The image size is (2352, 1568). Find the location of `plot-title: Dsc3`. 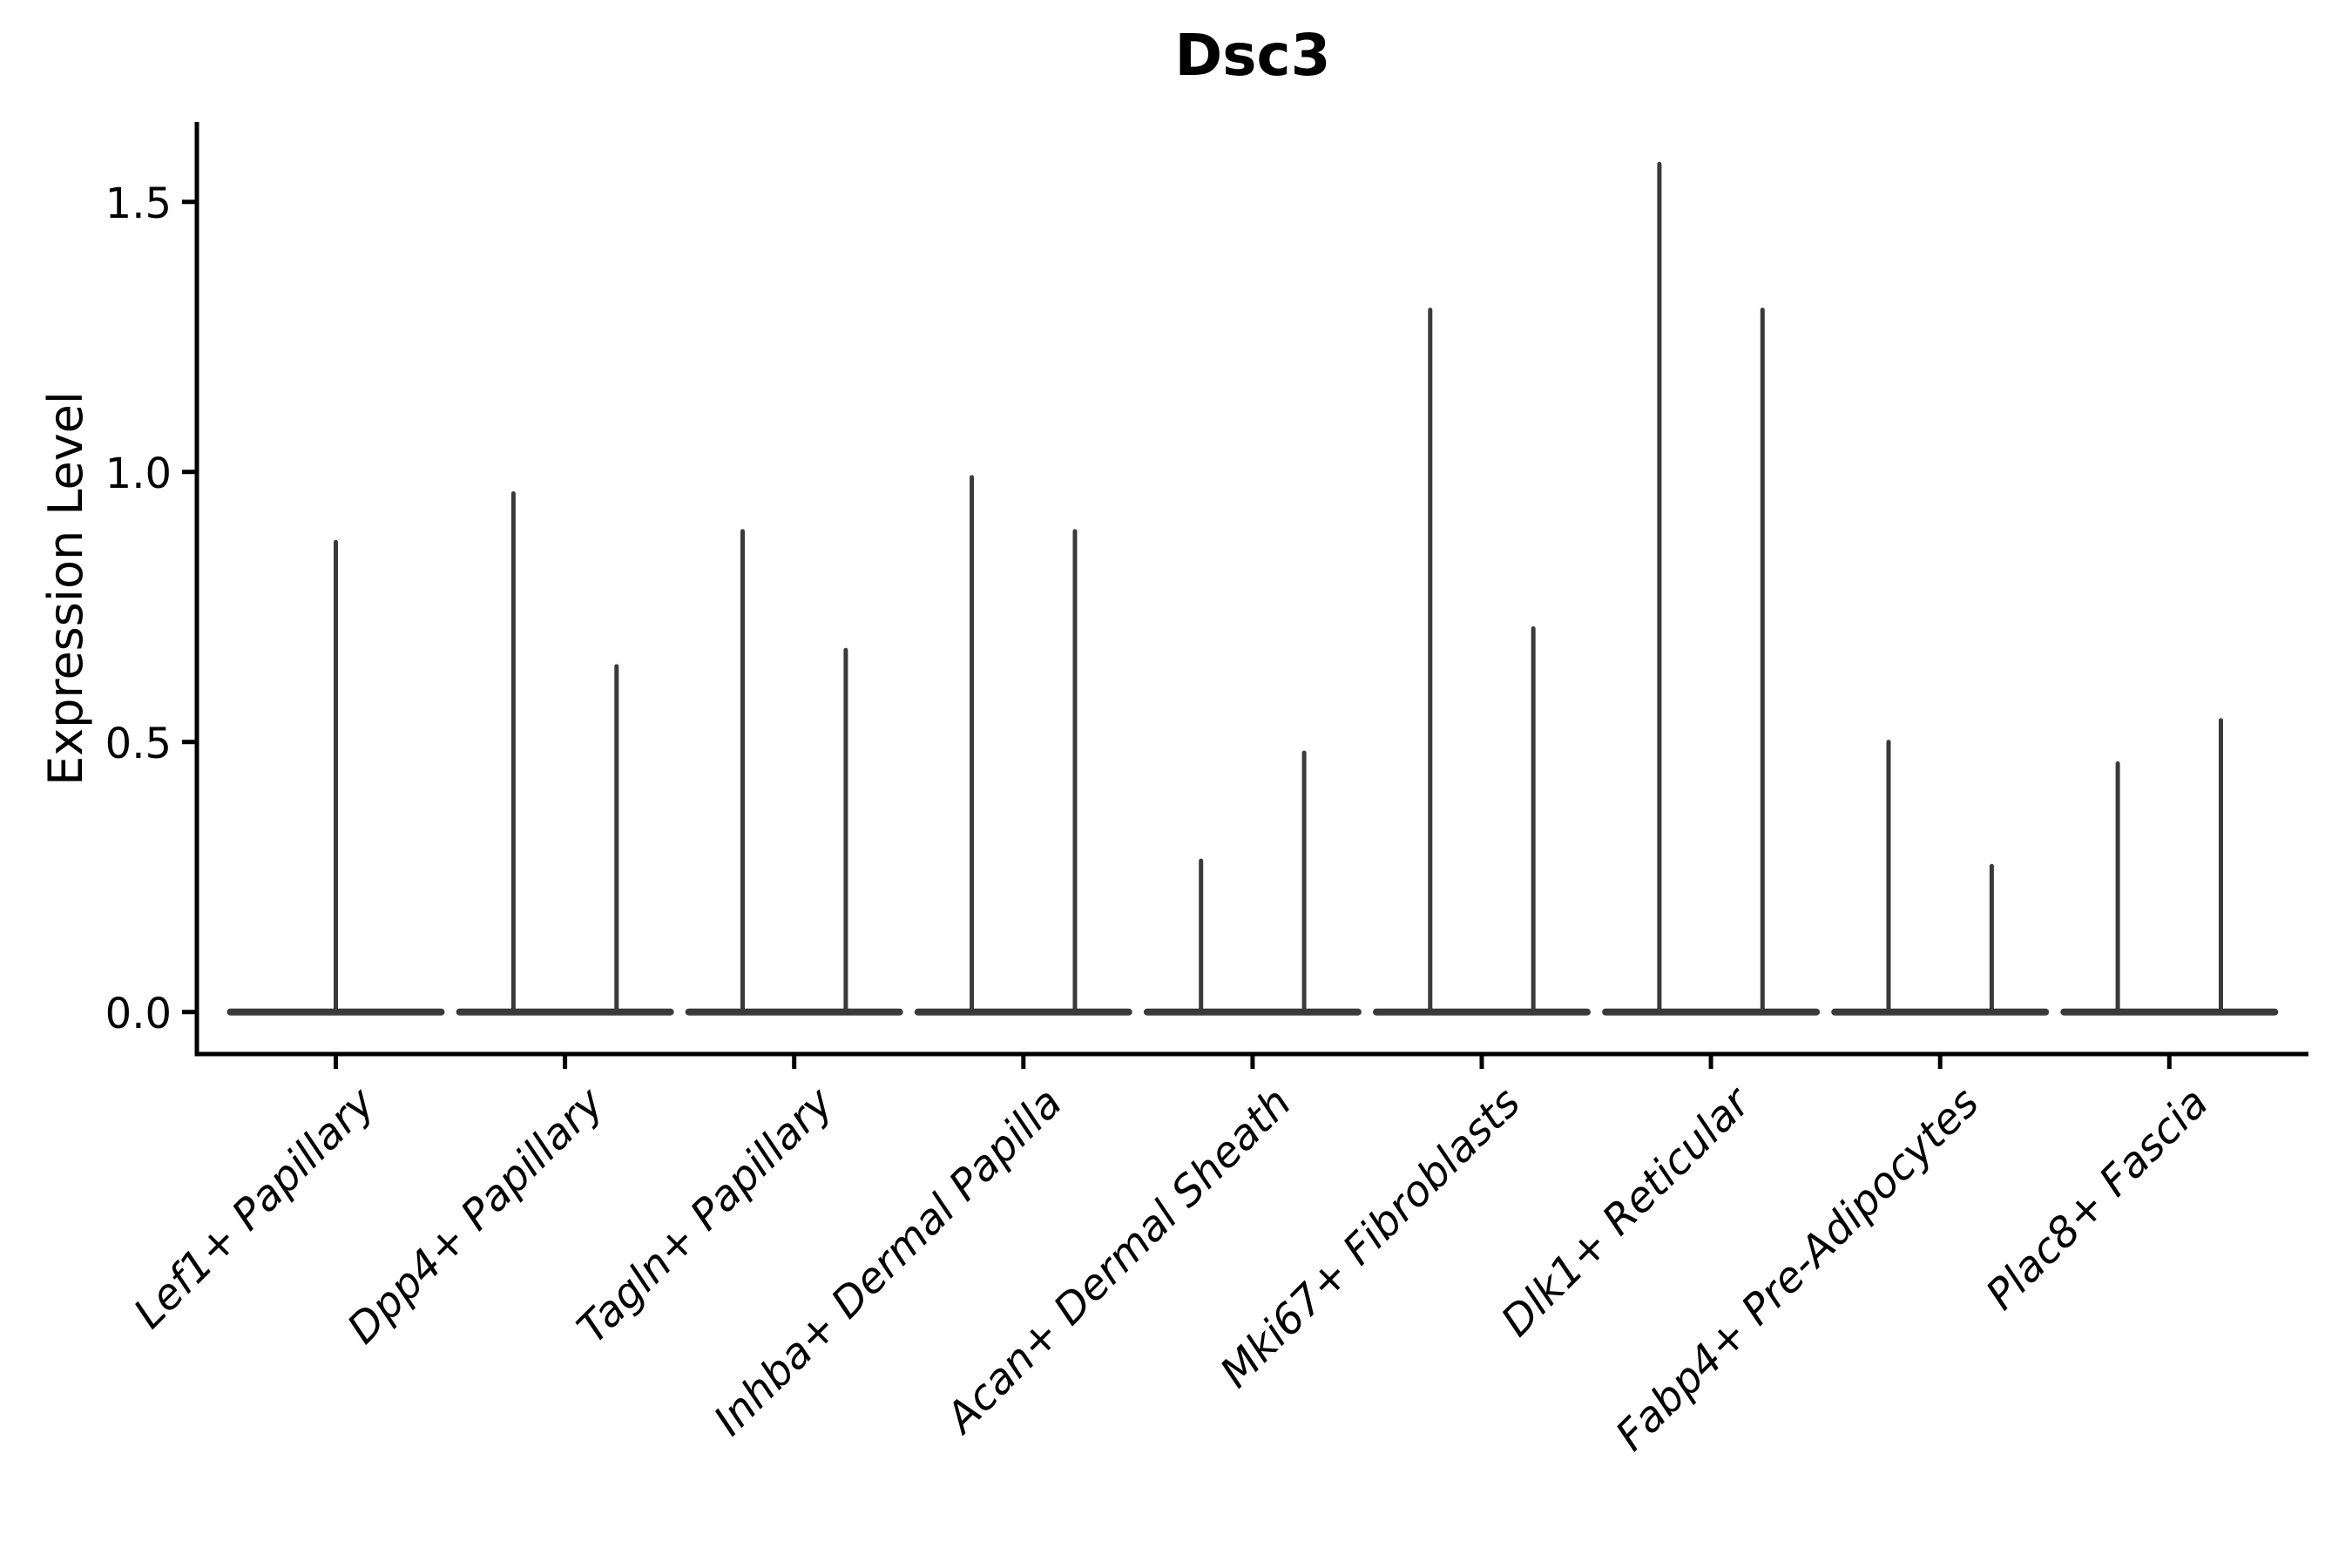

plot-title: Dsc3 is located at coordinates (1252, 56).